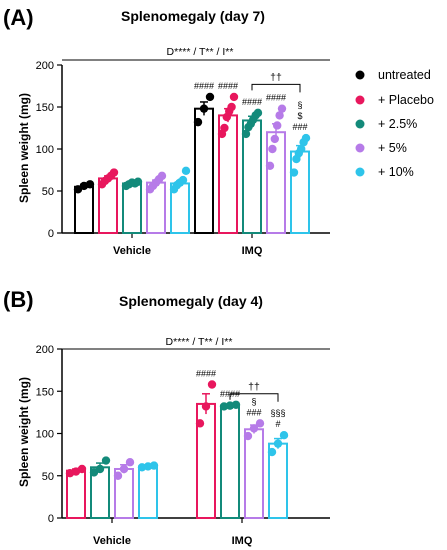 The width and height of the screenshot is (447, 550). I want to click on panel-b-ytick-label: 100, so click(45, 435).